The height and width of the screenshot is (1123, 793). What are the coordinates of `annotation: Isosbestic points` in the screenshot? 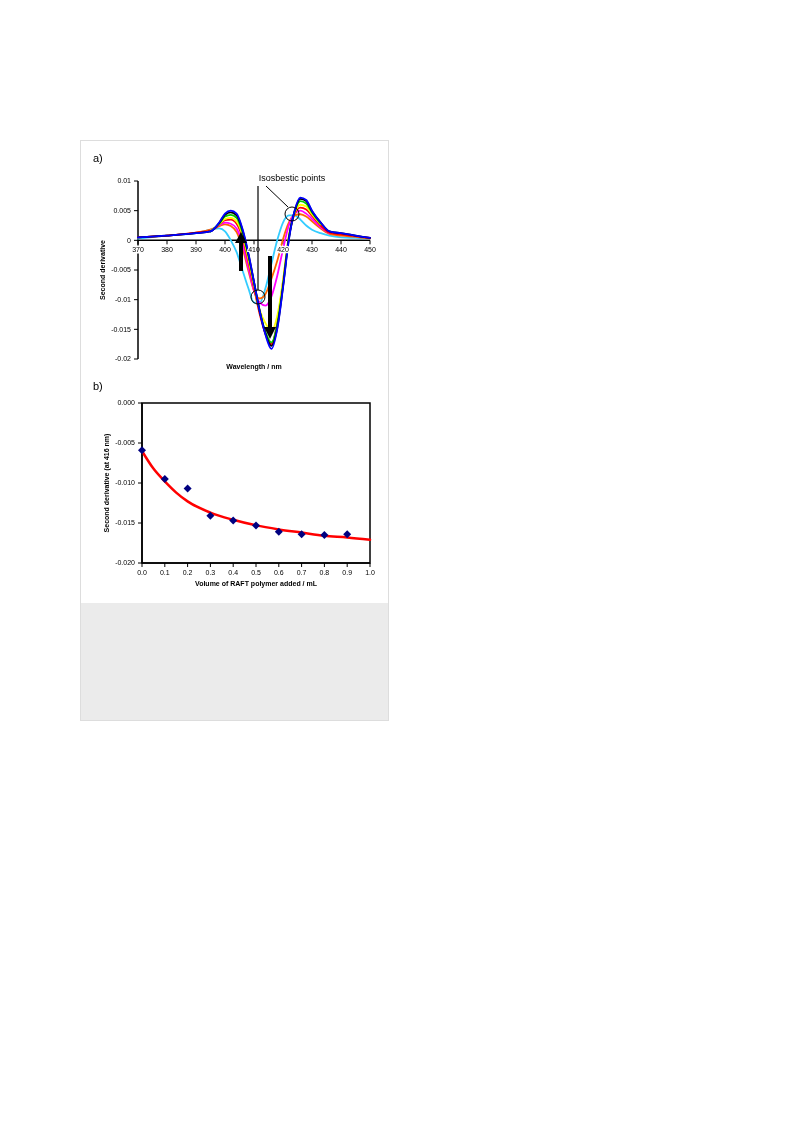 It's located at (292, 178).